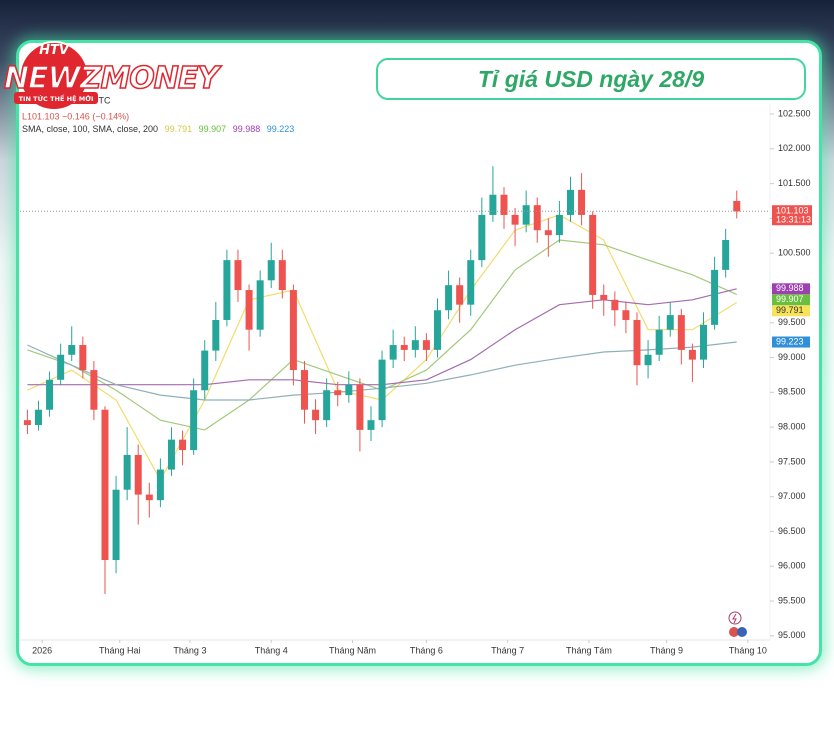 The width and height of the screenshot is (834, 745). What do you see at coordinates (792, 600) in the screenshot?
I see `y-tick-label: 95.500` at bounding box center [792, 600].